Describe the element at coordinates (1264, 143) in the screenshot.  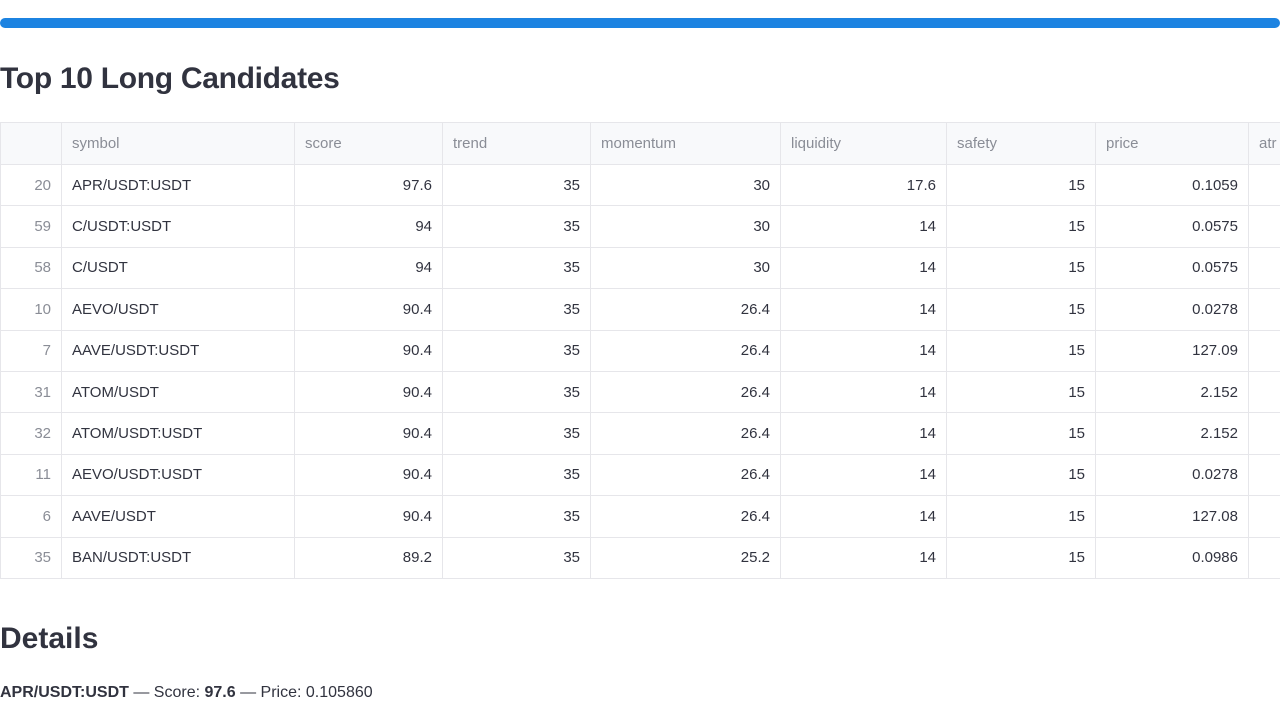
I see `column-header: atr` at that location.